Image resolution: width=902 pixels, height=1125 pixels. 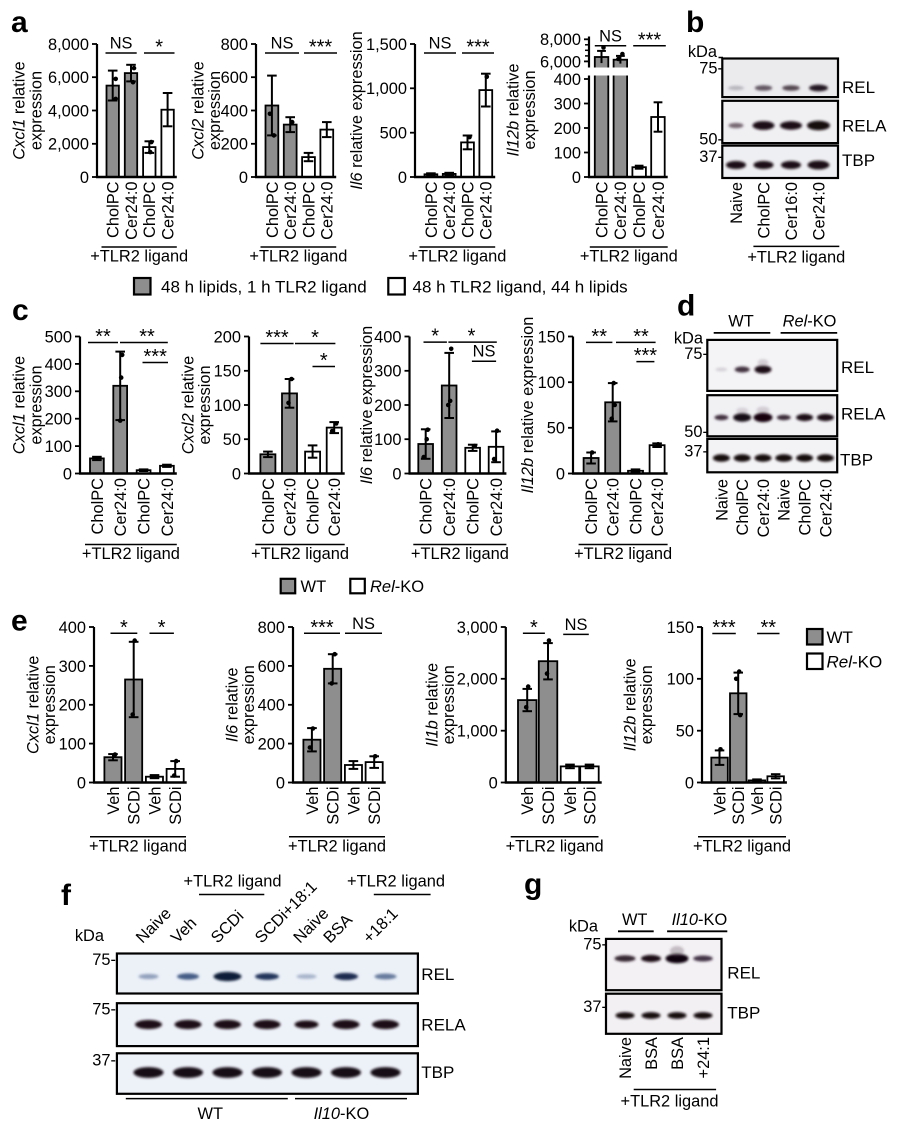 What do you see at coordinates (686, 305) in the screenshot?
I see `svg-text: d` at bounding box center [686, 305].